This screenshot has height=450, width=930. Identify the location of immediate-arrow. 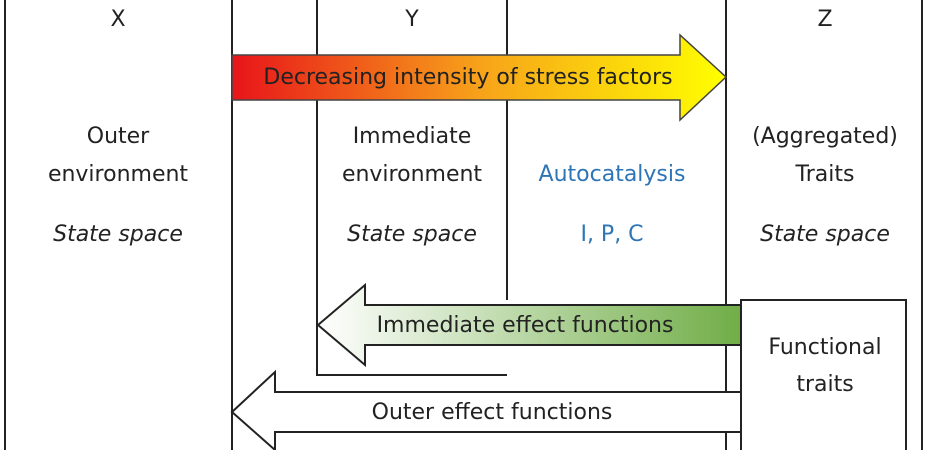
(529, 325).